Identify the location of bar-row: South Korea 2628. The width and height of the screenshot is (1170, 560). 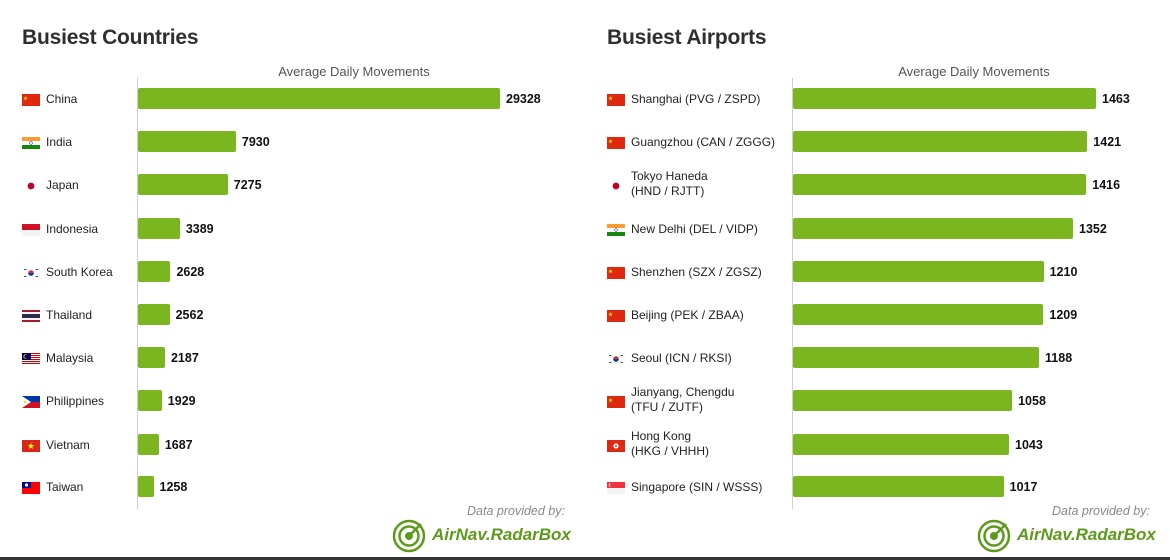
(292, 272).